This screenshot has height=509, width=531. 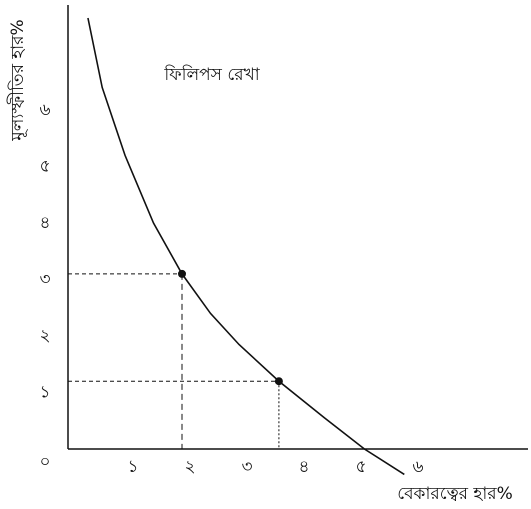 I want to click on x-tick-label: ২, so click(x=189, y=467).